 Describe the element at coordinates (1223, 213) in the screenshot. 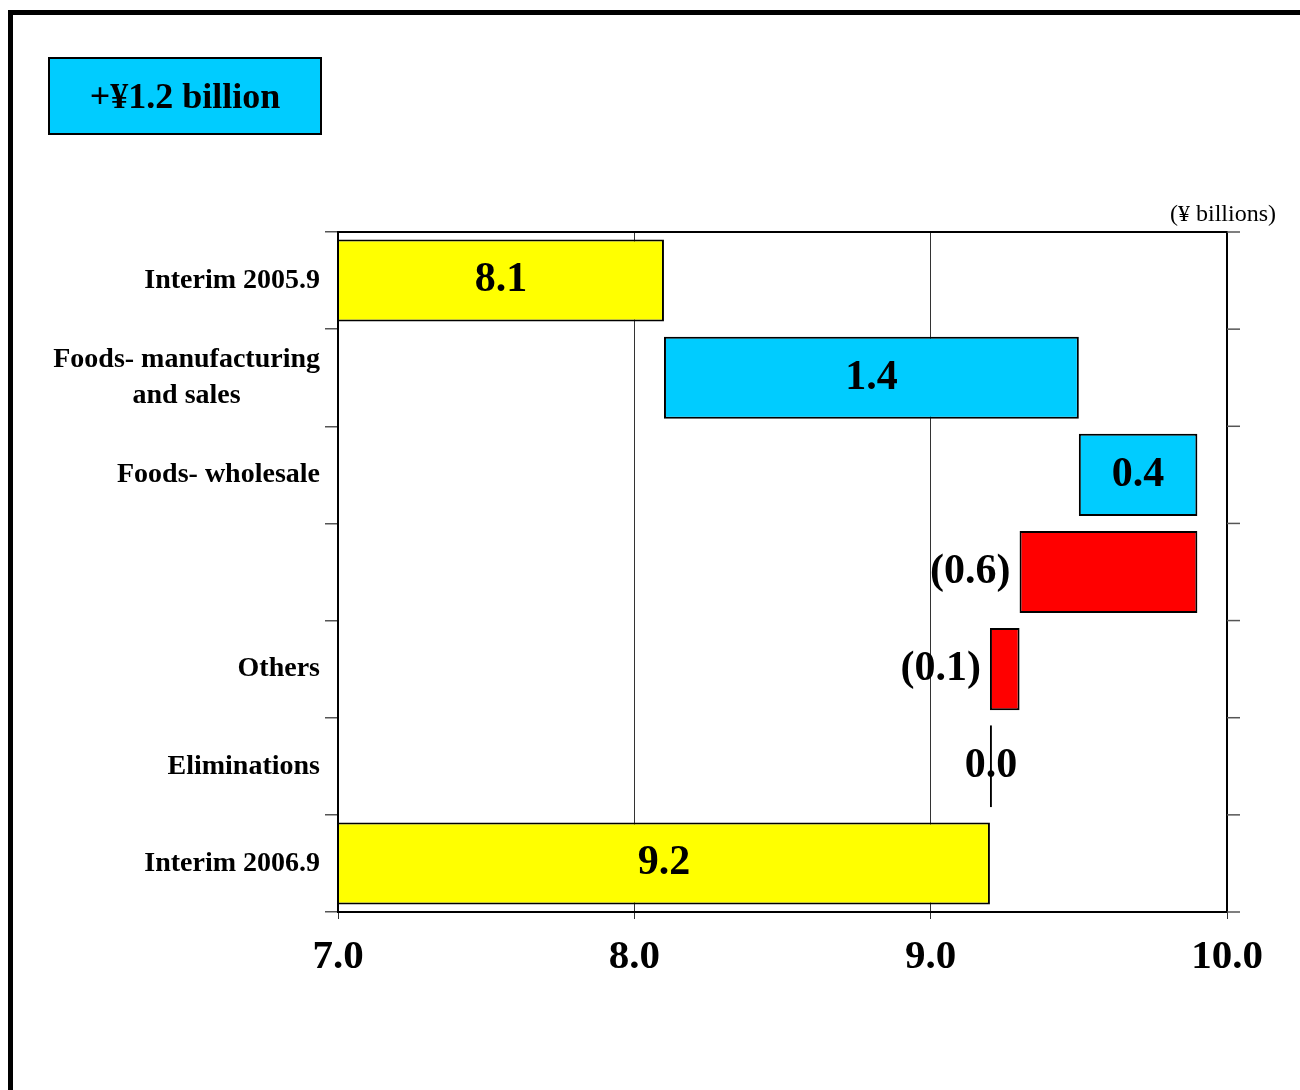

I see `x-axis-title: (¥ billions)` at that location.